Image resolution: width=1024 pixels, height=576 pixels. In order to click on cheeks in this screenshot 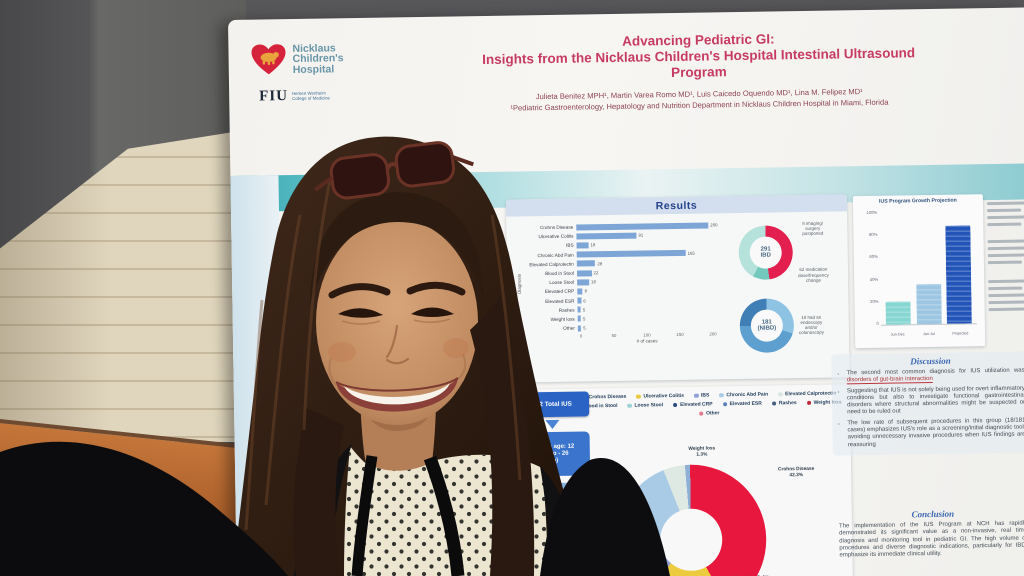, I will do `click(398, 350)`.